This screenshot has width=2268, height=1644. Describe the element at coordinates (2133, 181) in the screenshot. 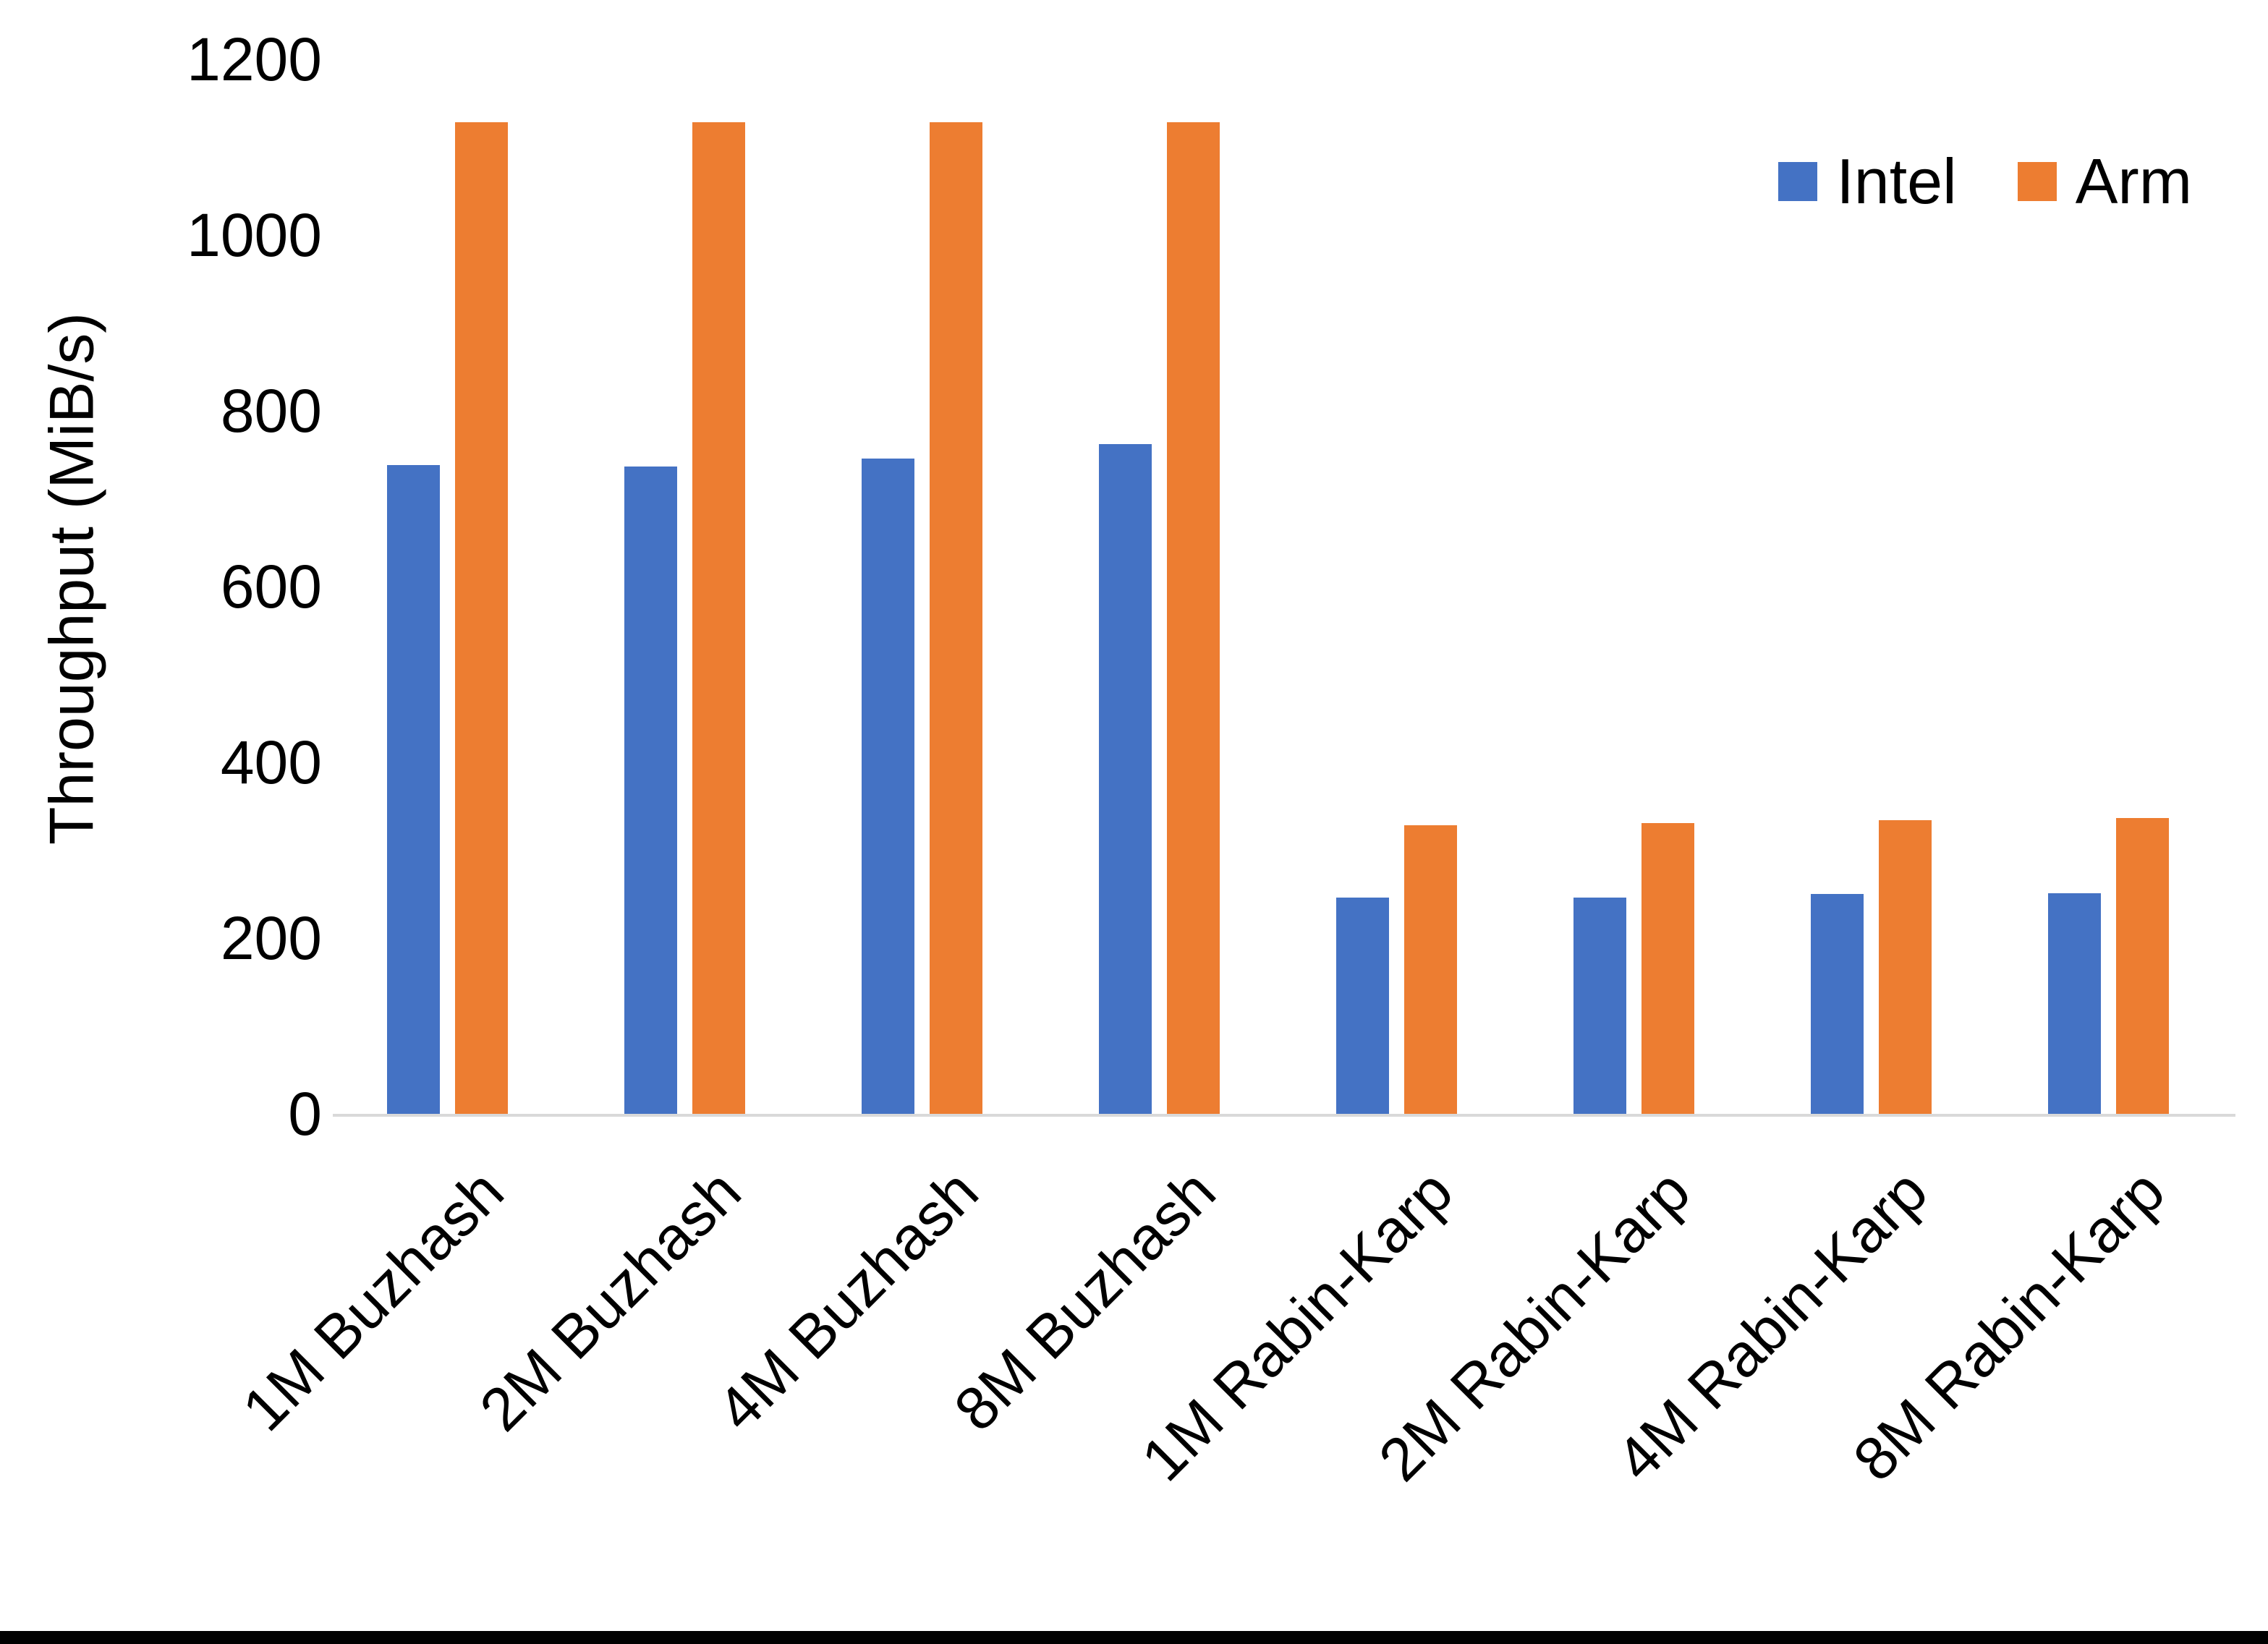

I see `legend-label-arm: Arm` at that location.